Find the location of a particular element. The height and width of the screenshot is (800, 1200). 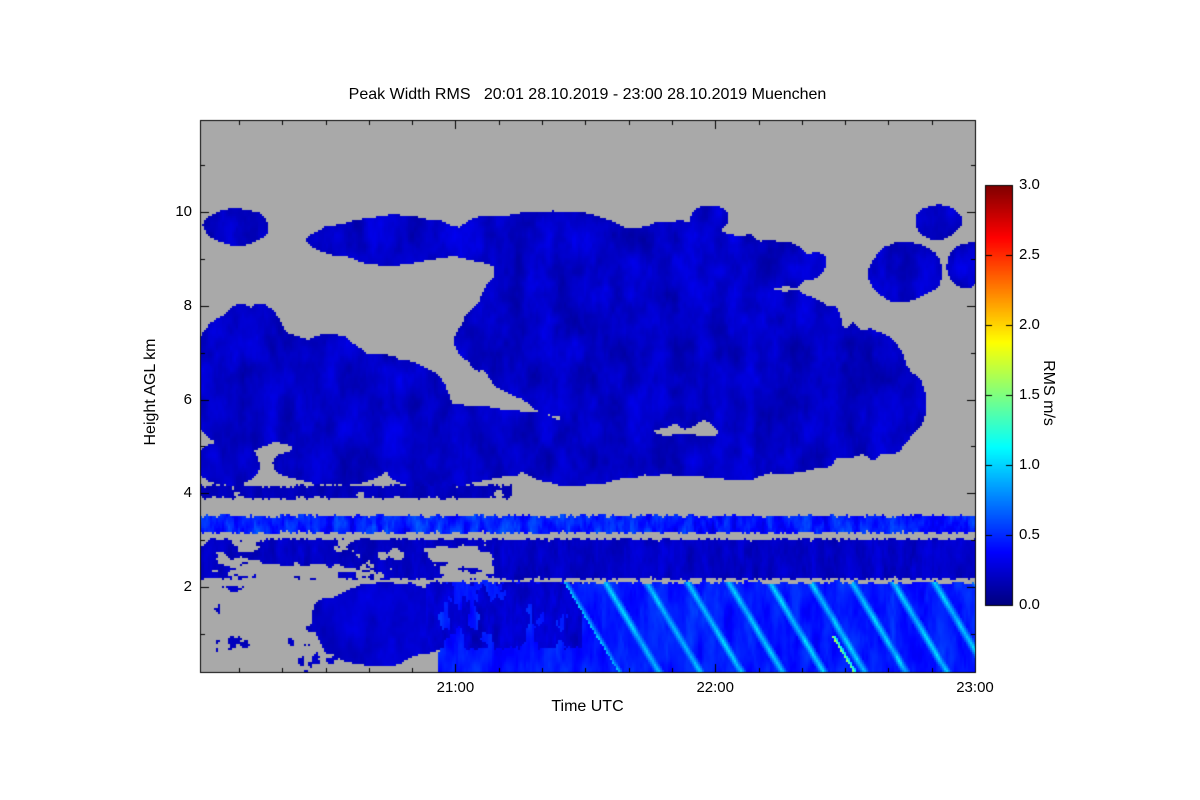

colorbar-tick-label: 2.5 is located at coordinates (1029, 254).